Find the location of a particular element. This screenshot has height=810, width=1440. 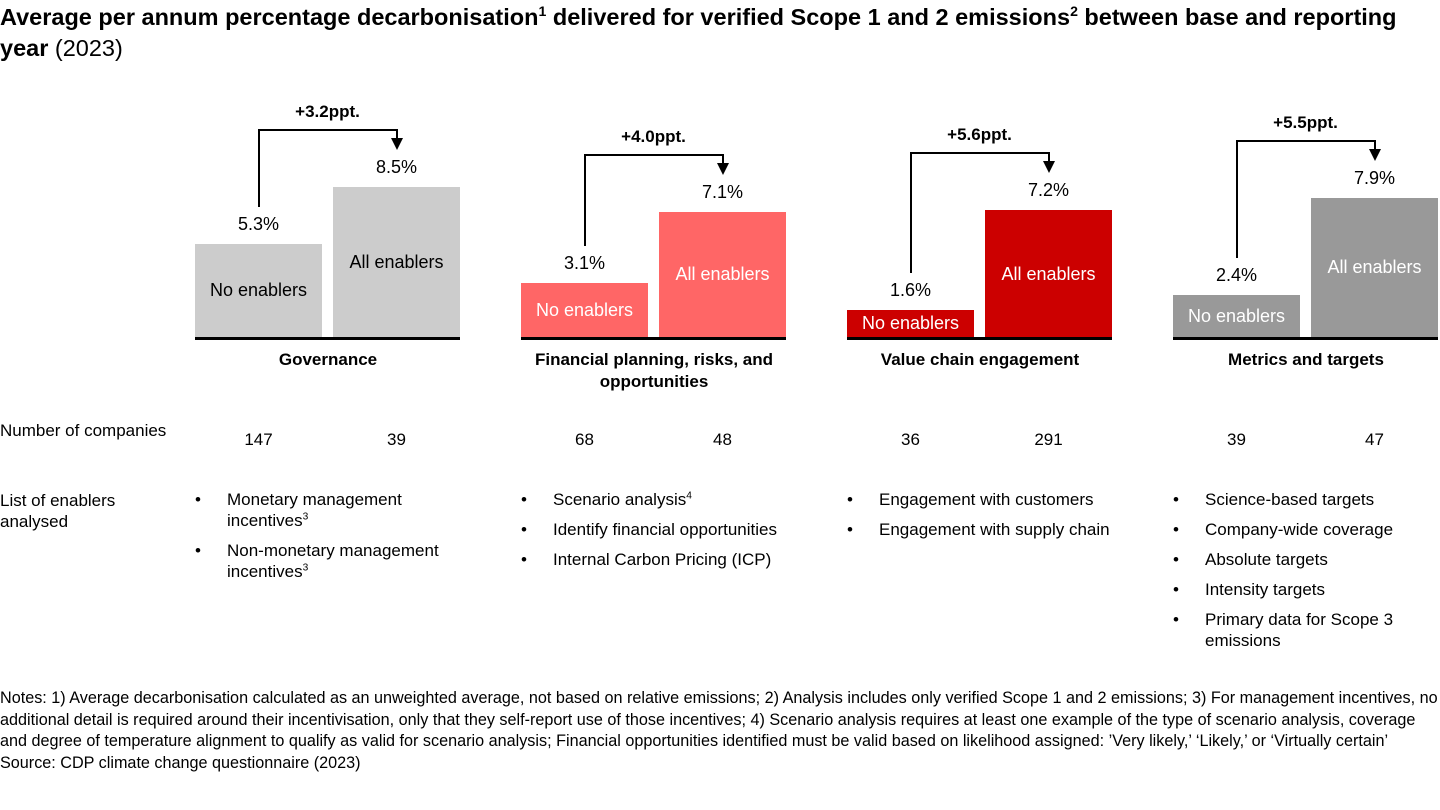

title-year: (2023) is located at coordinates (88, 48).